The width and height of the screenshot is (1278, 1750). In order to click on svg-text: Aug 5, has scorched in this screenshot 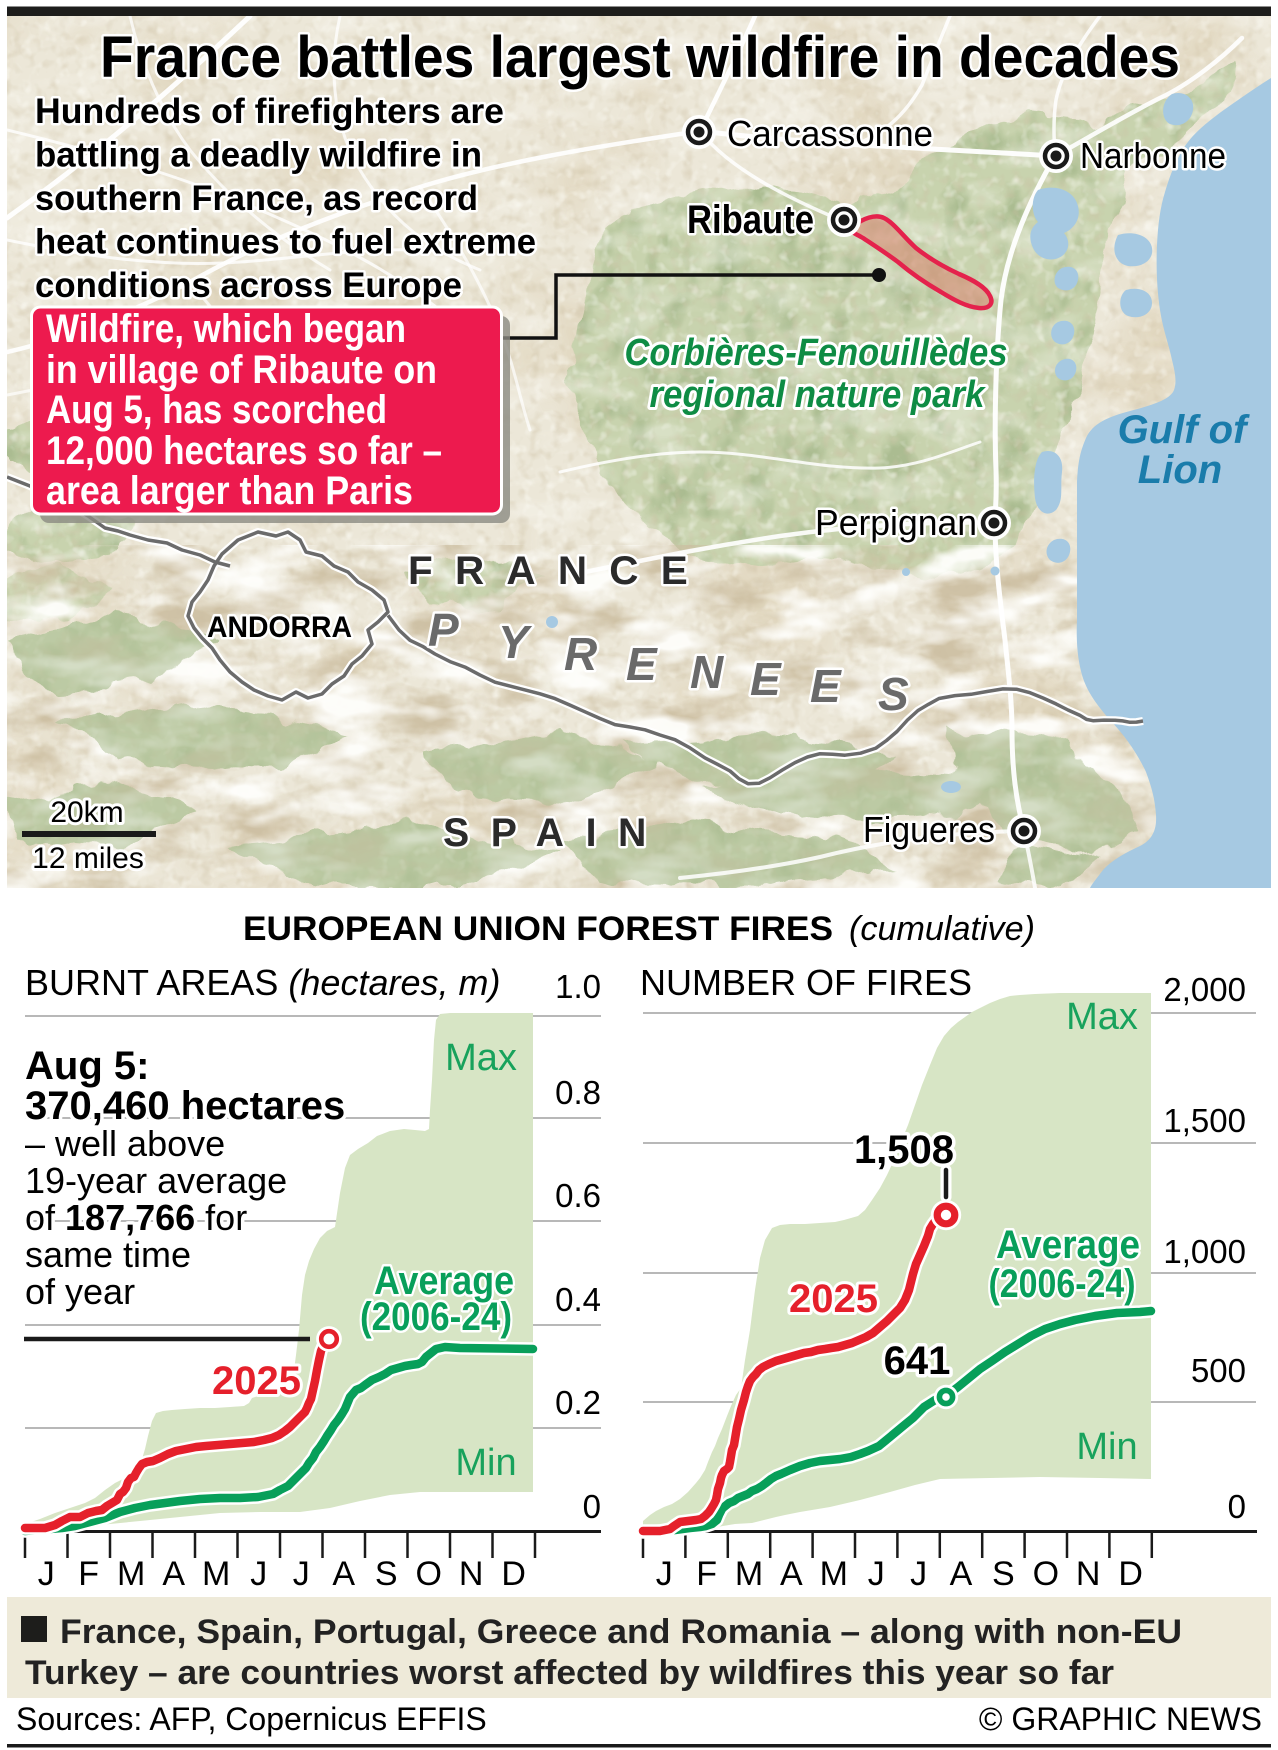, I will do `click(216, 410)`.